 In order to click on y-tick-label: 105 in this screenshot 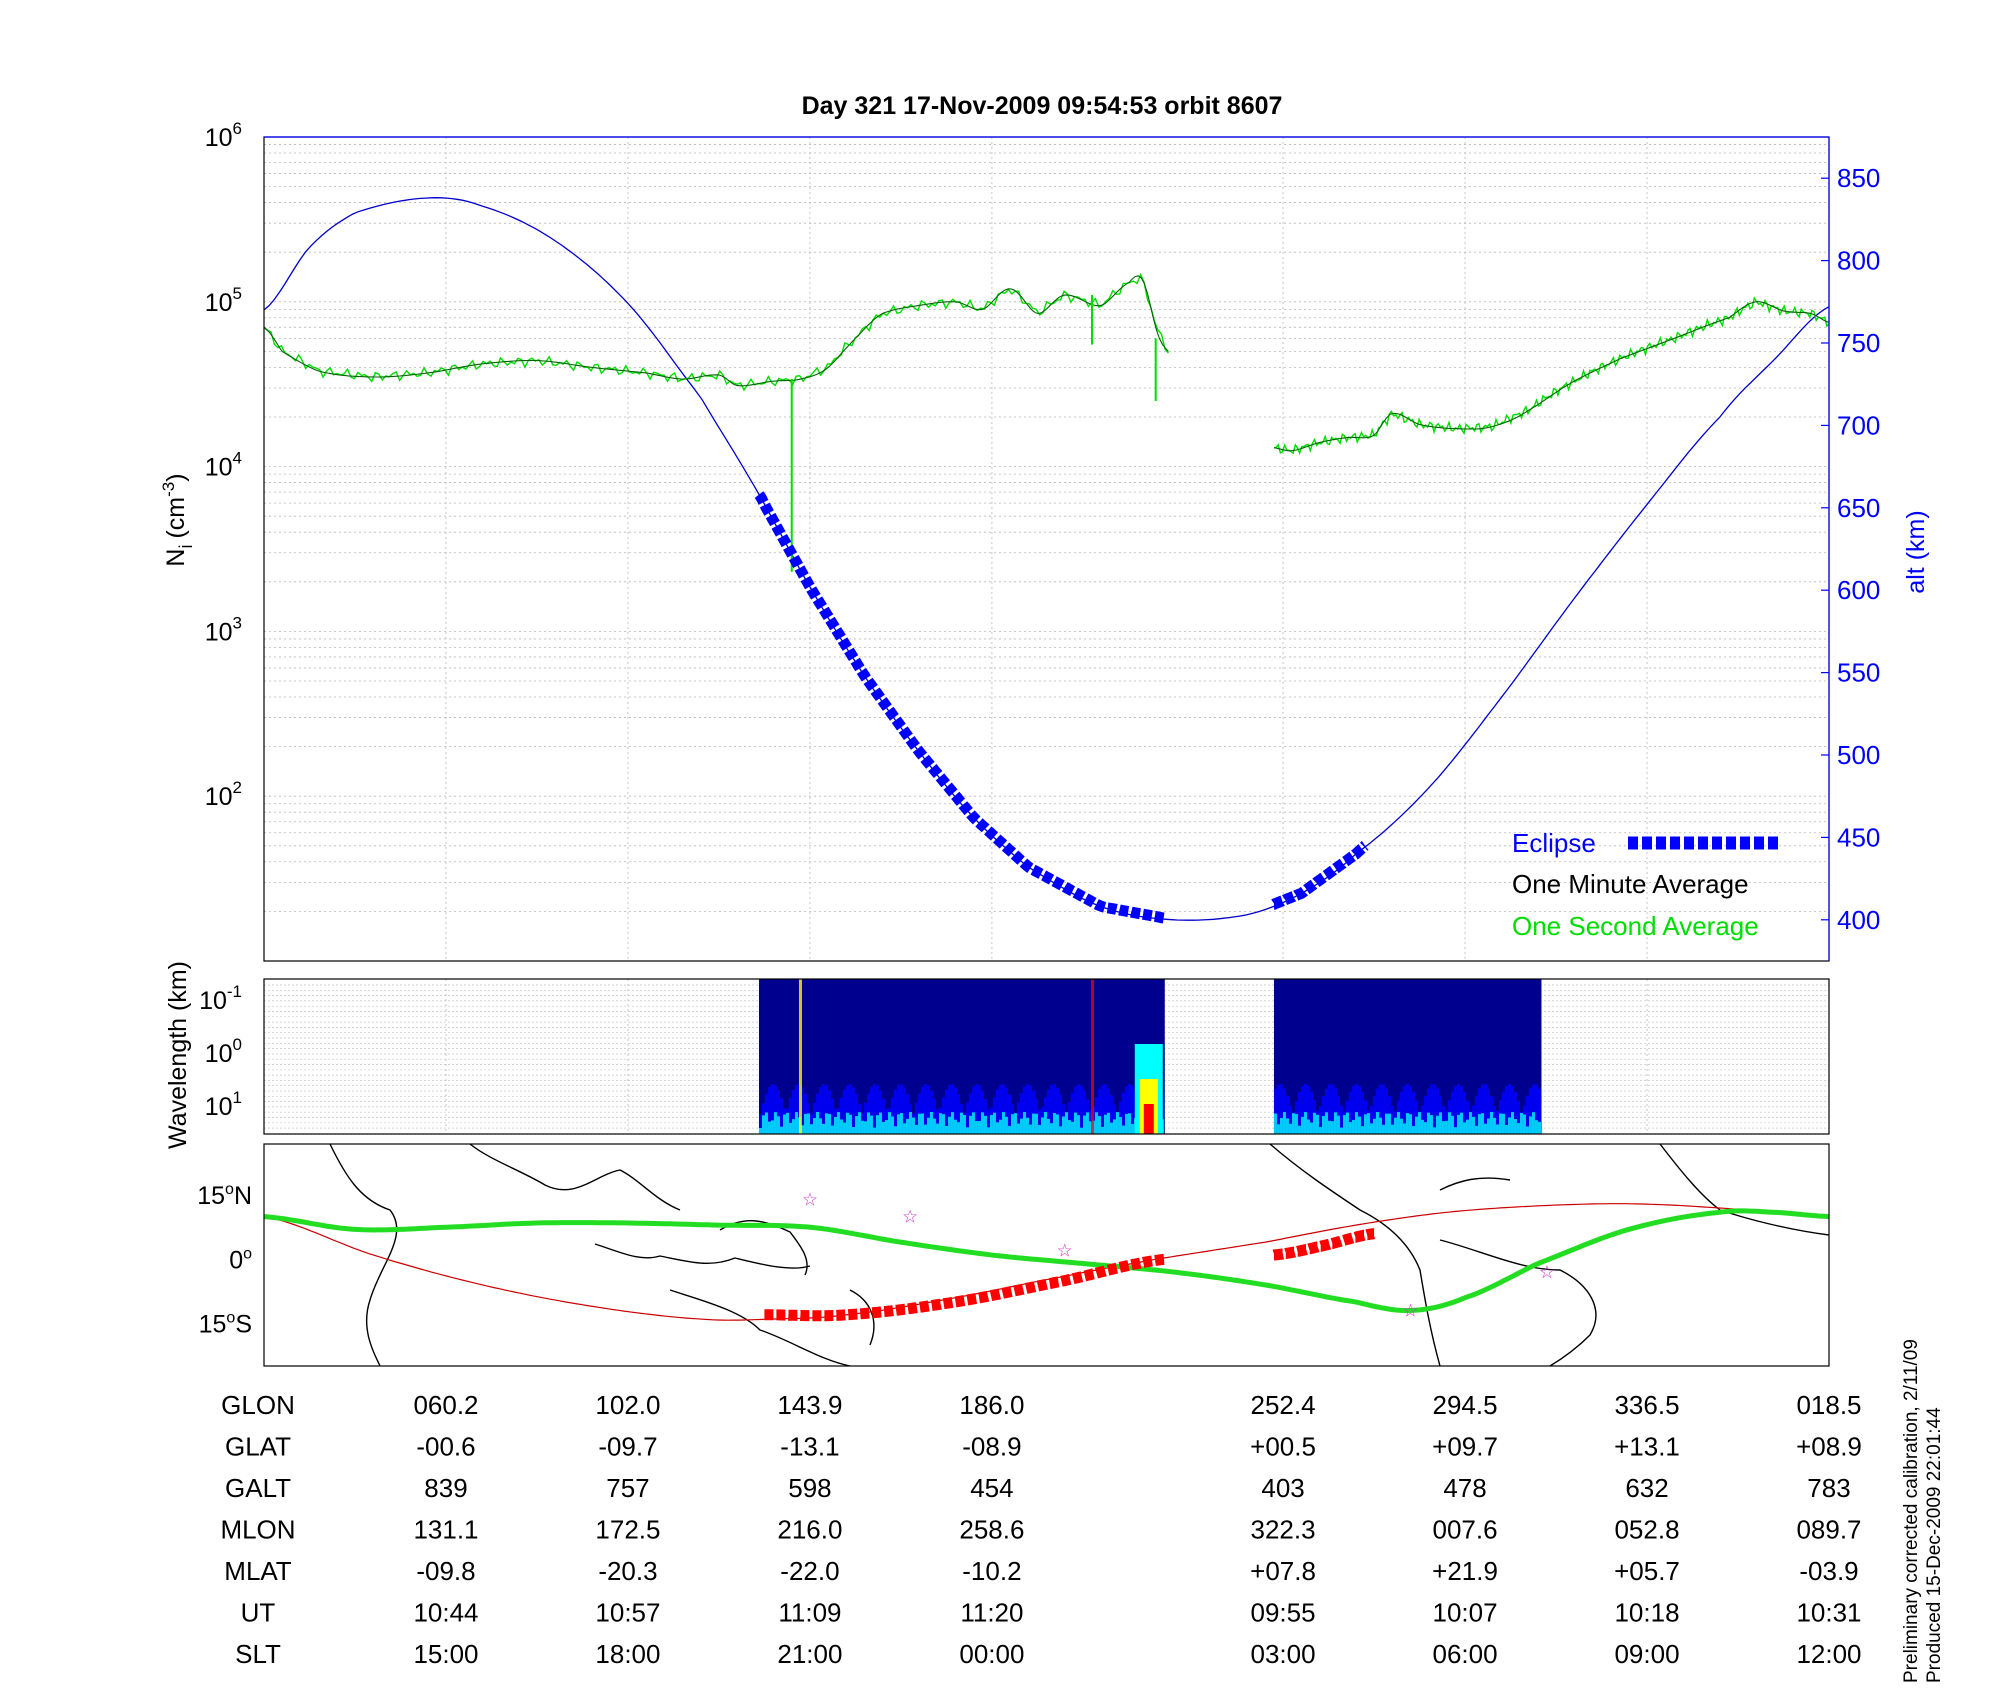, I will do `click(223, 300)`.